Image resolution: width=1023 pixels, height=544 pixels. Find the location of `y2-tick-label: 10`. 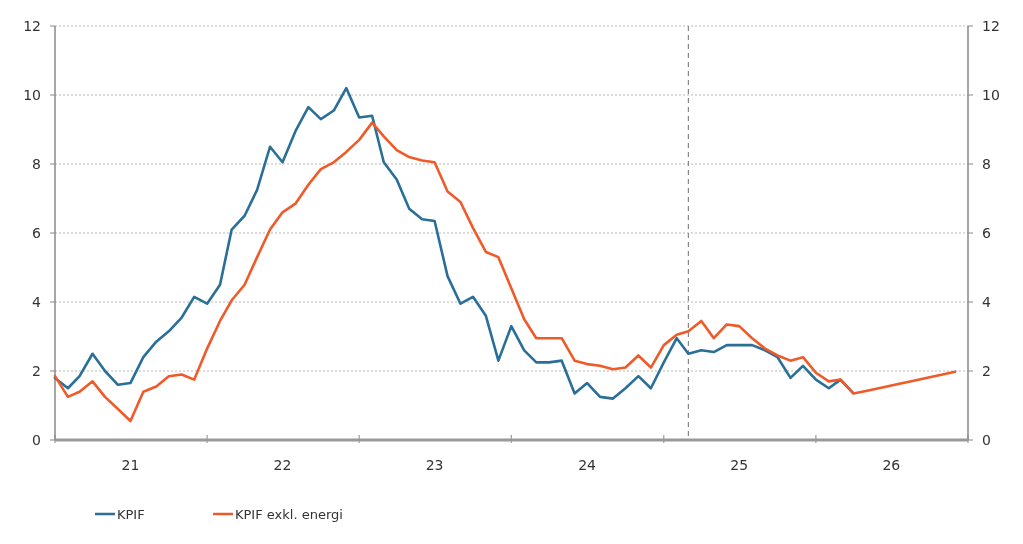

y2-tick-label: 10 is located at coordinates (991, 94).